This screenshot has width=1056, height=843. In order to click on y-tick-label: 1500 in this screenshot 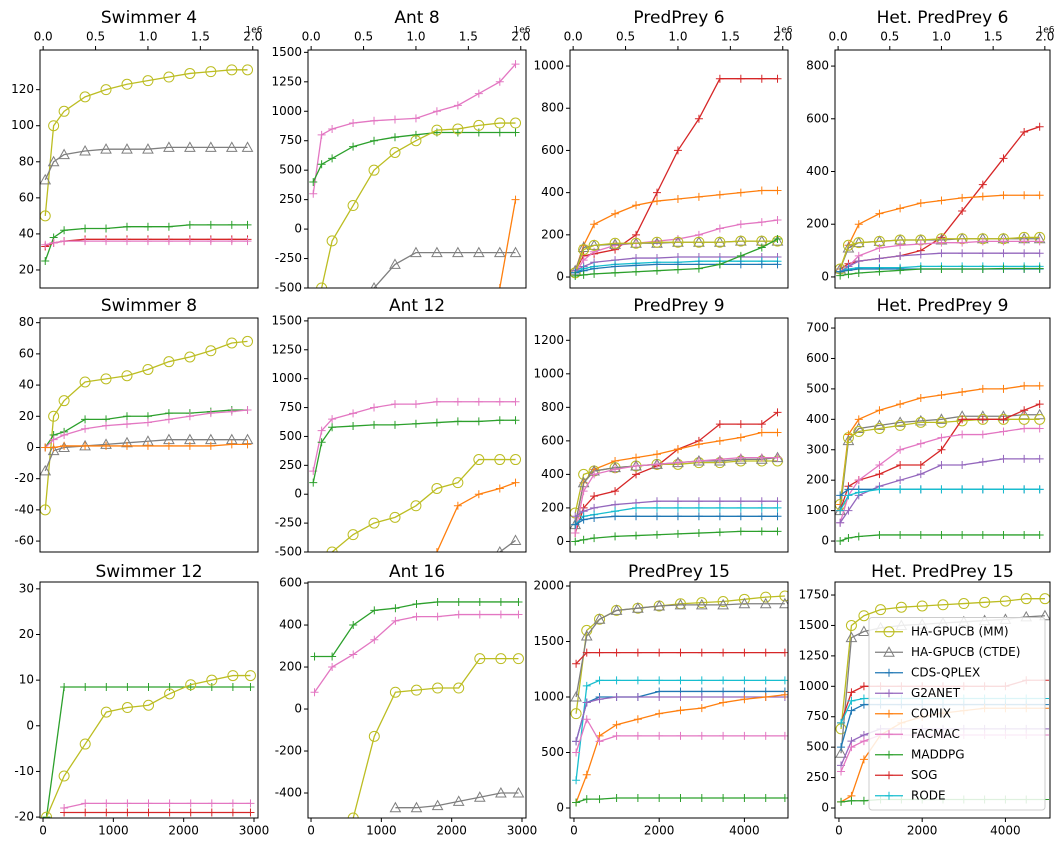, I will do `click(286, 52)`.